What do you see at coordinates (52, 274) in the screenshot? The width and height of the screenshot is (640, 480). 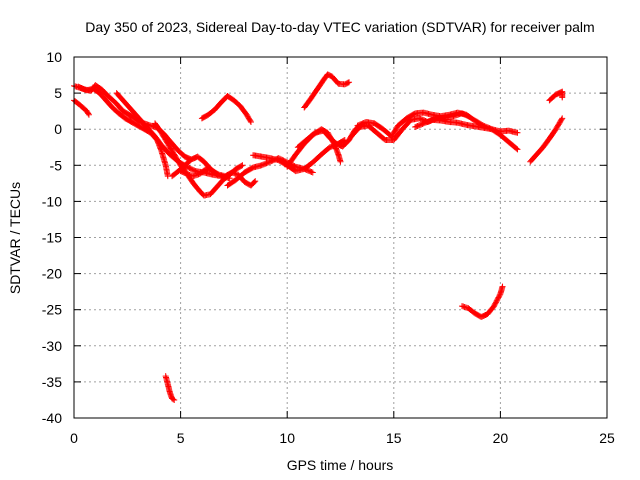 I see `y-tick-label: -20` at bounding box center [52, 274].